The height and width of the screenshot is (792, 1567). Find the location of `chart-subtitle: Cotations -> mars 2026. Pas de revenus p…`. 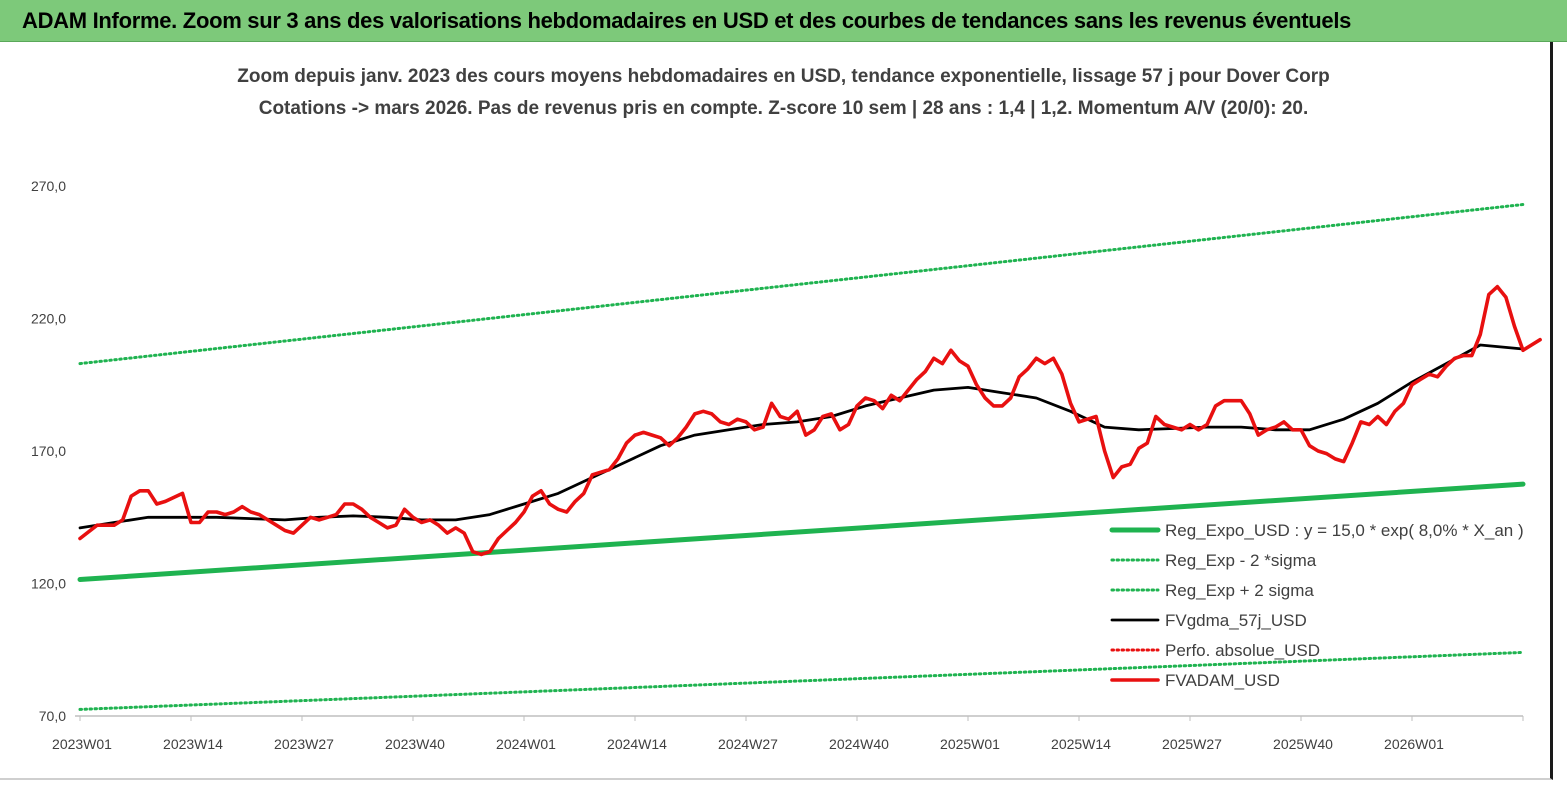

chart-subtitle: Cotations -> mars 2026. Pas de revenus p… is located at coordinates (783, 108).